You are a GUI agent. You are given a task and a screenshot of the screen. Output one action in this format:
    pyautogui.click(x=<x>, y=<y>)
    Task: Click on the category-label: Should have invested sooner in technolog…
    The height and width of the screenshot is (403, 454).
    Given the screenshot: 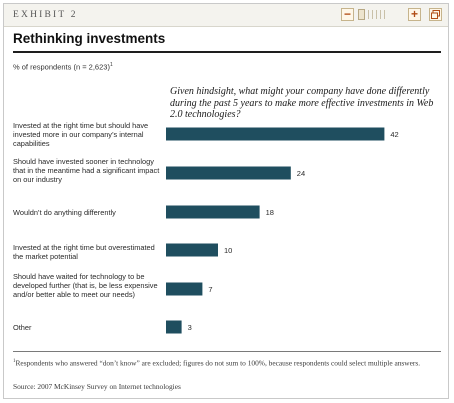 What is the action you would take?
    pyautogui.click(x=86, y=171)
    